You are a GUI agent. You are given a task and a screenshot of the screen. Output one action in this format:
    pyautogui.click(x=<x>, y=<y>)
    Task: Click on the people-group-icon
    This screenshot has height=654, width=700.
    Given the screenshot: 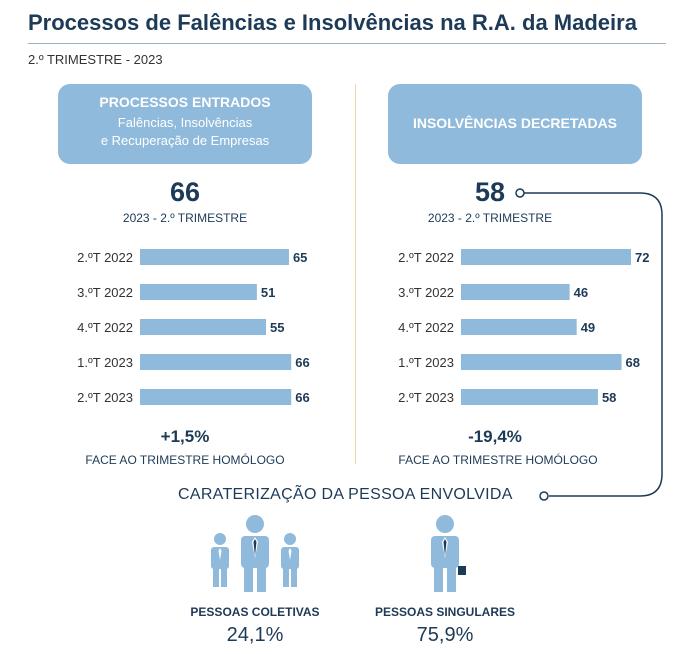 What is the action you would take?
    pyautogui.click(x=255, y=553)
    